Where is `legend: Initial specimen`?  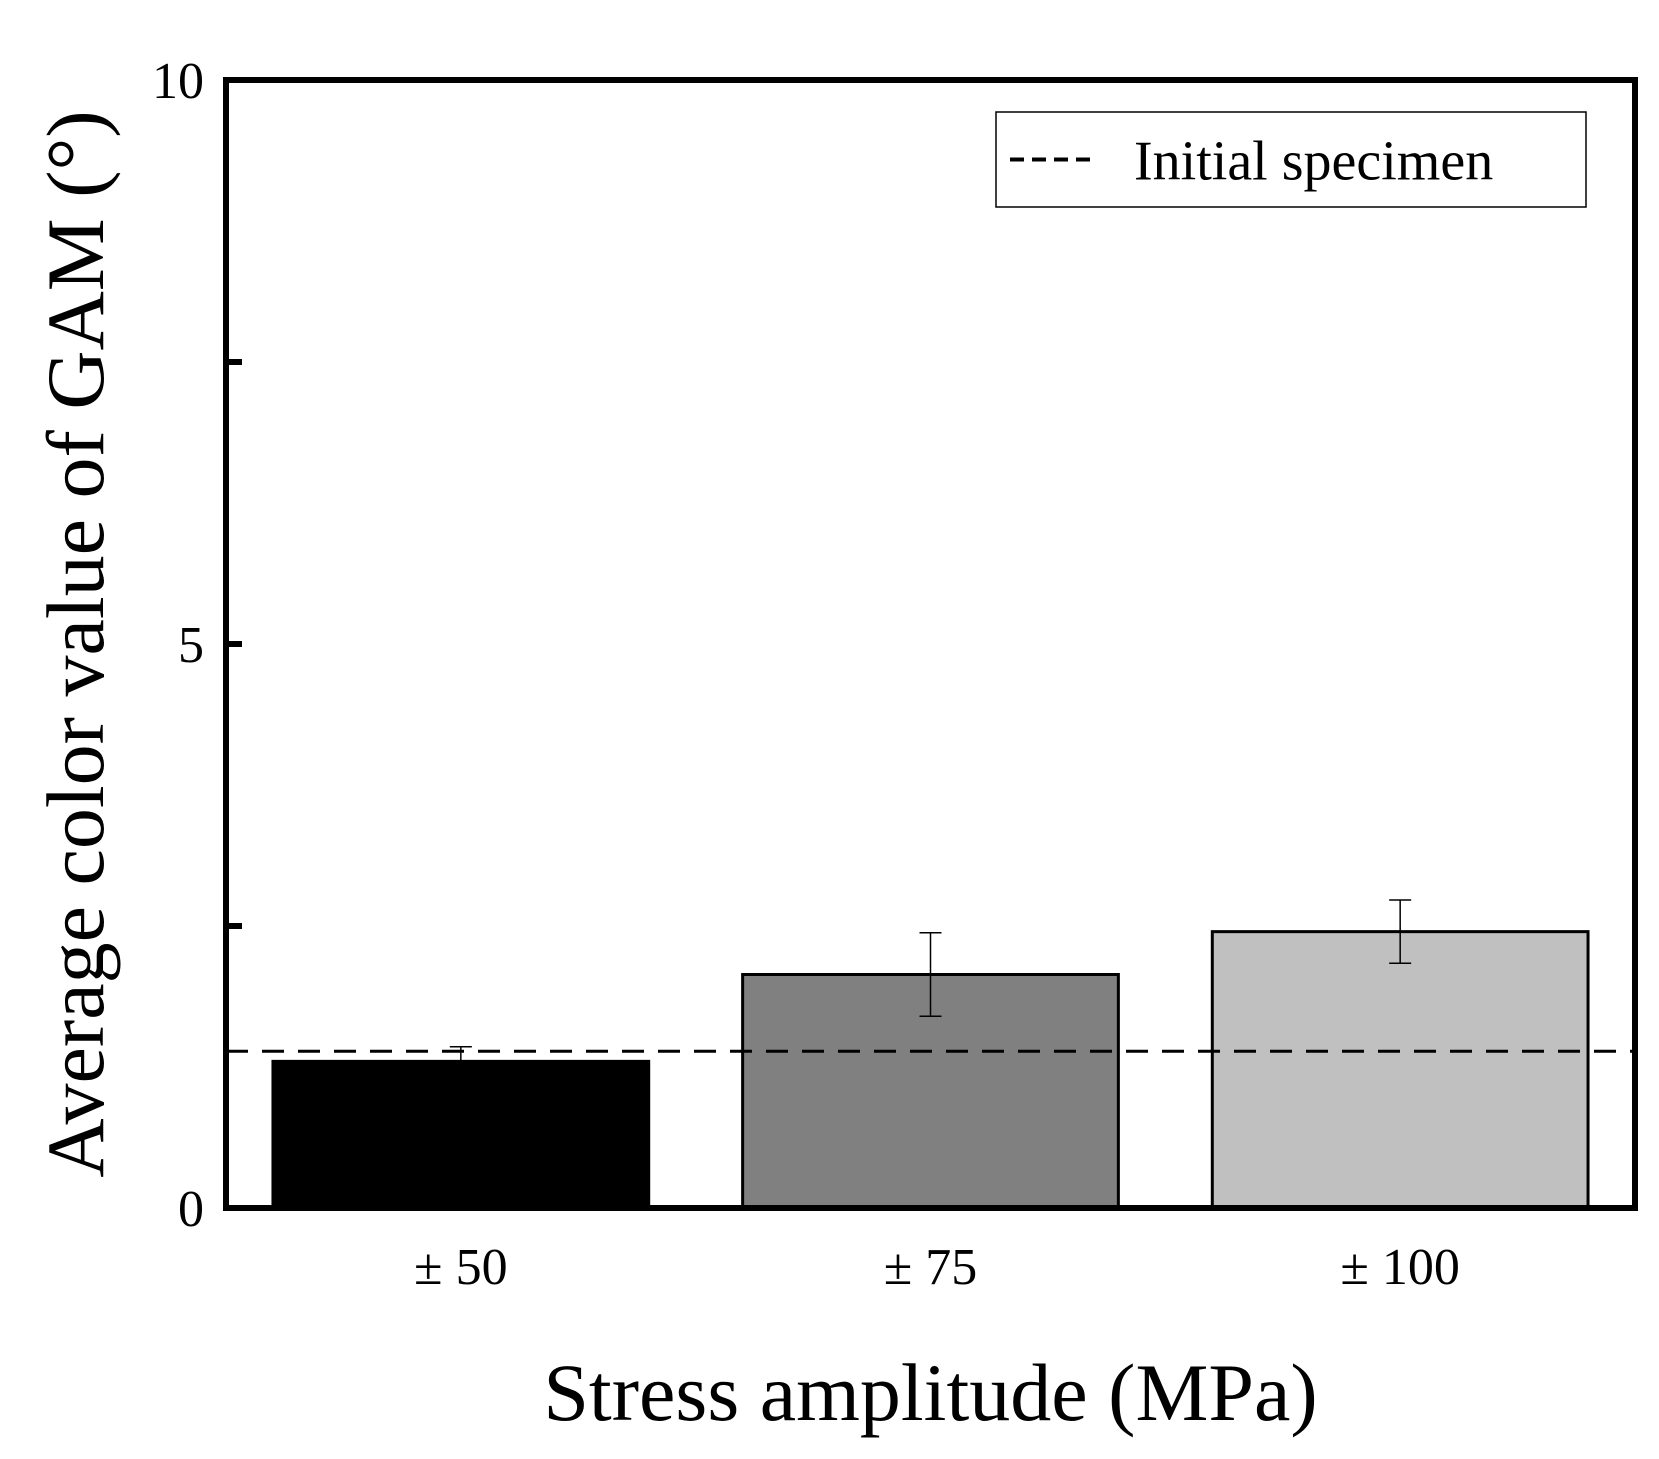
legend: Initial specimen is located at coordinates (1291, 159).